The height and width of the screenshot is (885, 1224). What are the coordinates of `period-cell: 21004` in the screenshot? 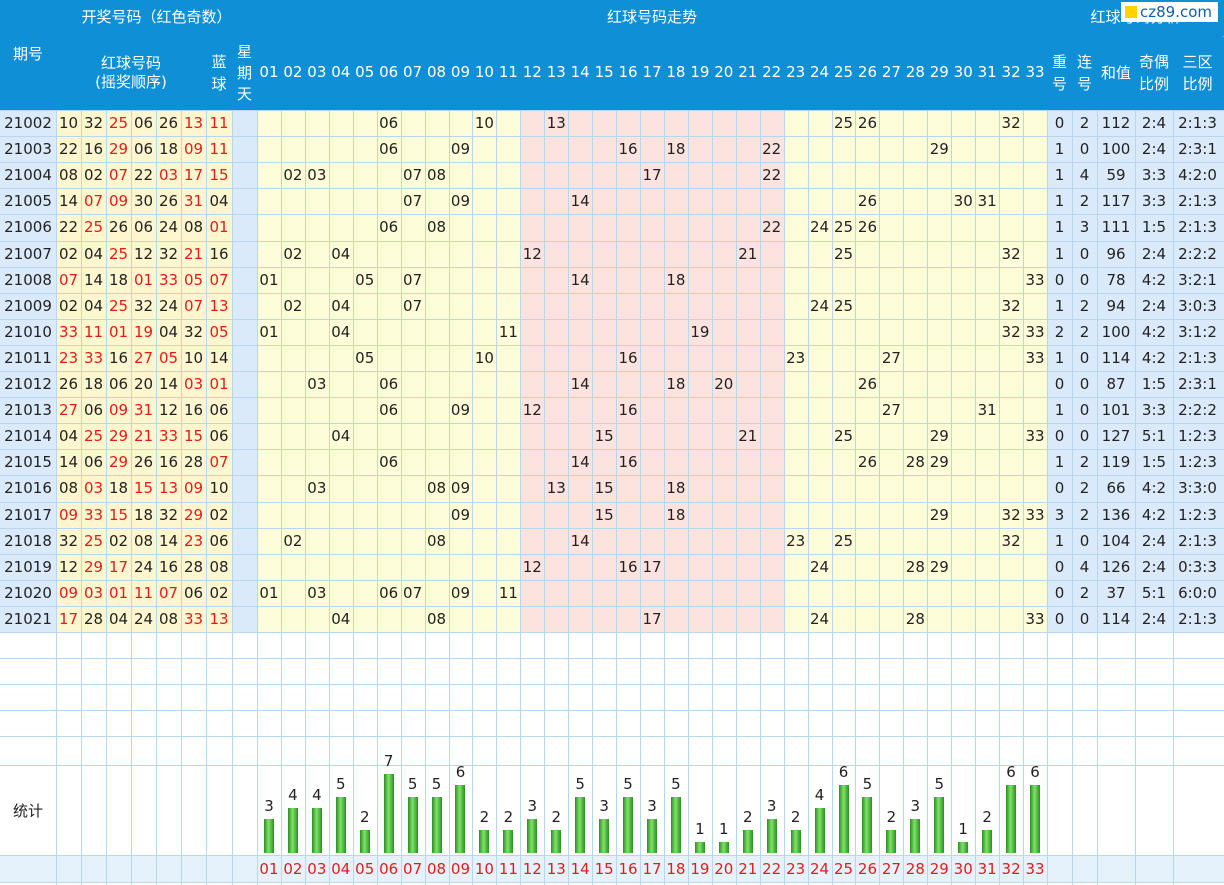 It's located at (28, 175).